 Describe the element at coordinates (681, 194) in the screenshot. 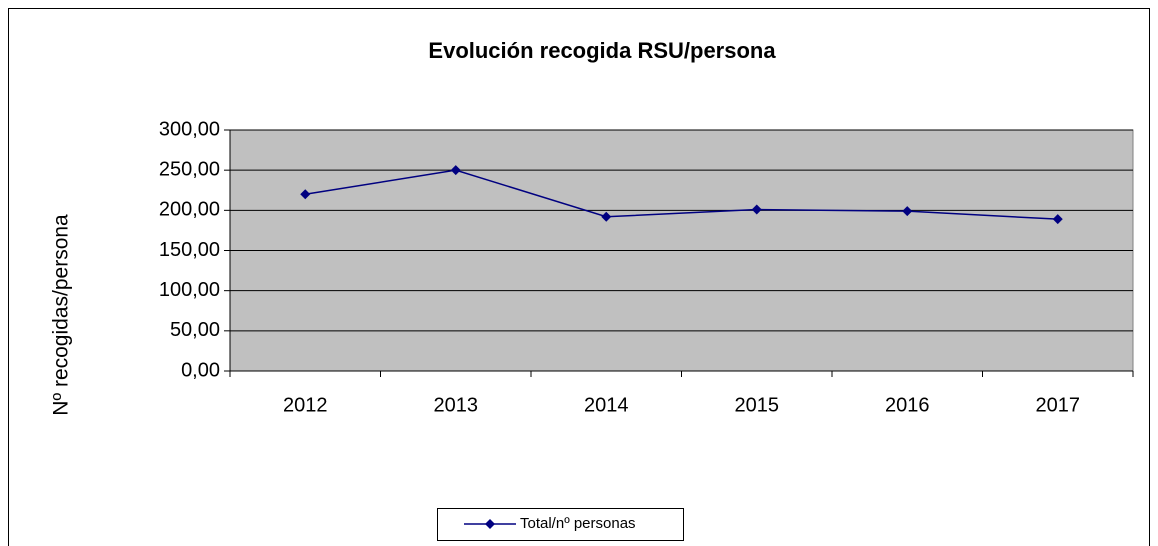

I see `series-line` at that location.